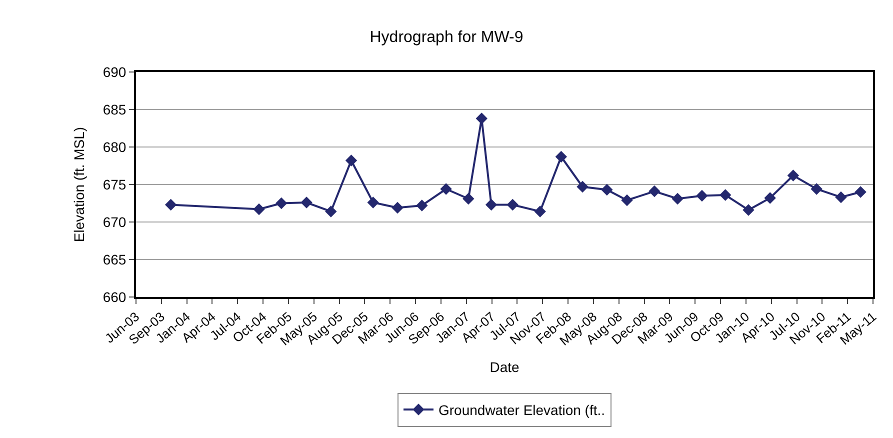 The width and height of the screenshot is (893, 438). What do you see at coordinates (114, 259) in the screenshot?
I see `y-tick-label: 665` at bounding box center [114, 259].